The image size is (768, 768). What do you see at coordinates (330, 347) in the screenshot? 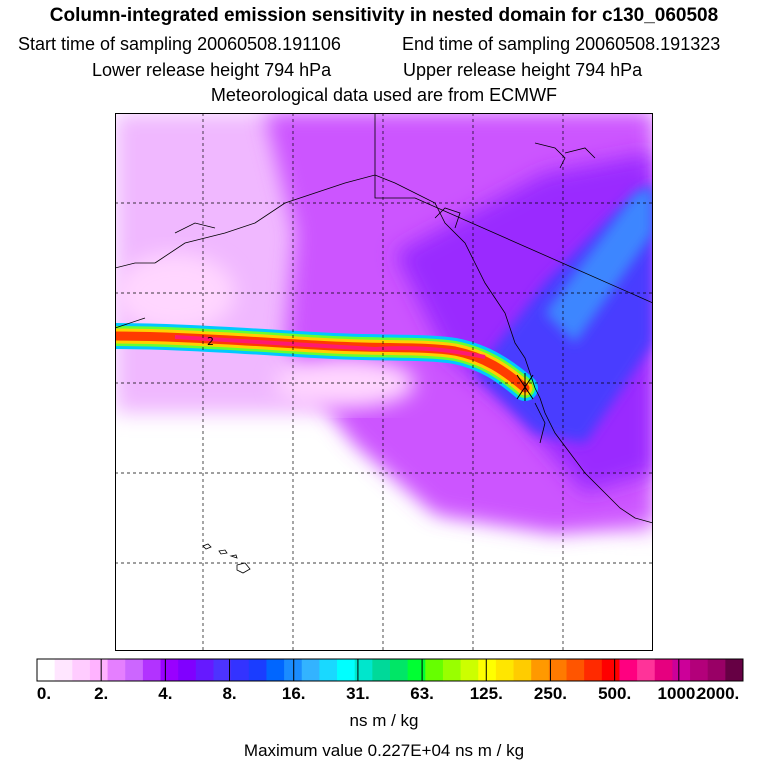
I see `plume-peak` at bounding box center [330, 347].